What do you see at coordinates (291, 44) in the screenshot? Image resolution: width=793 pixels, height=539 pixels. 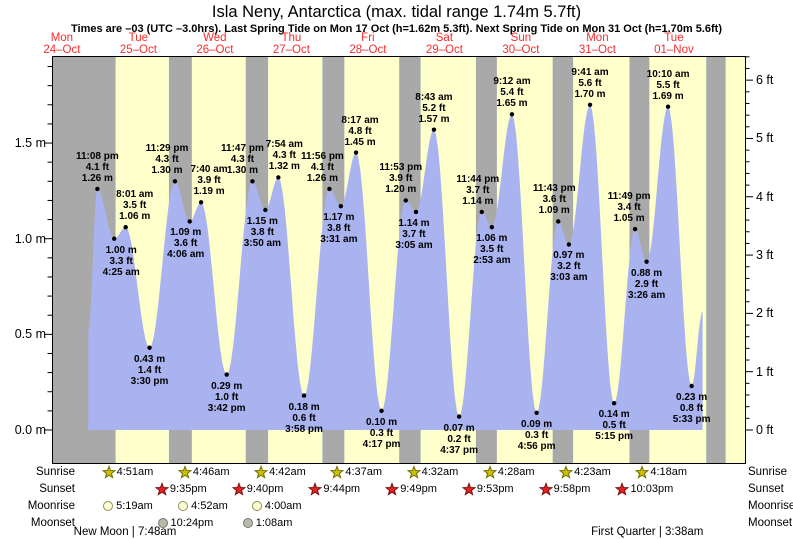 I see `day-header: Thu 27–Oct` at bounding box center [291, 44].